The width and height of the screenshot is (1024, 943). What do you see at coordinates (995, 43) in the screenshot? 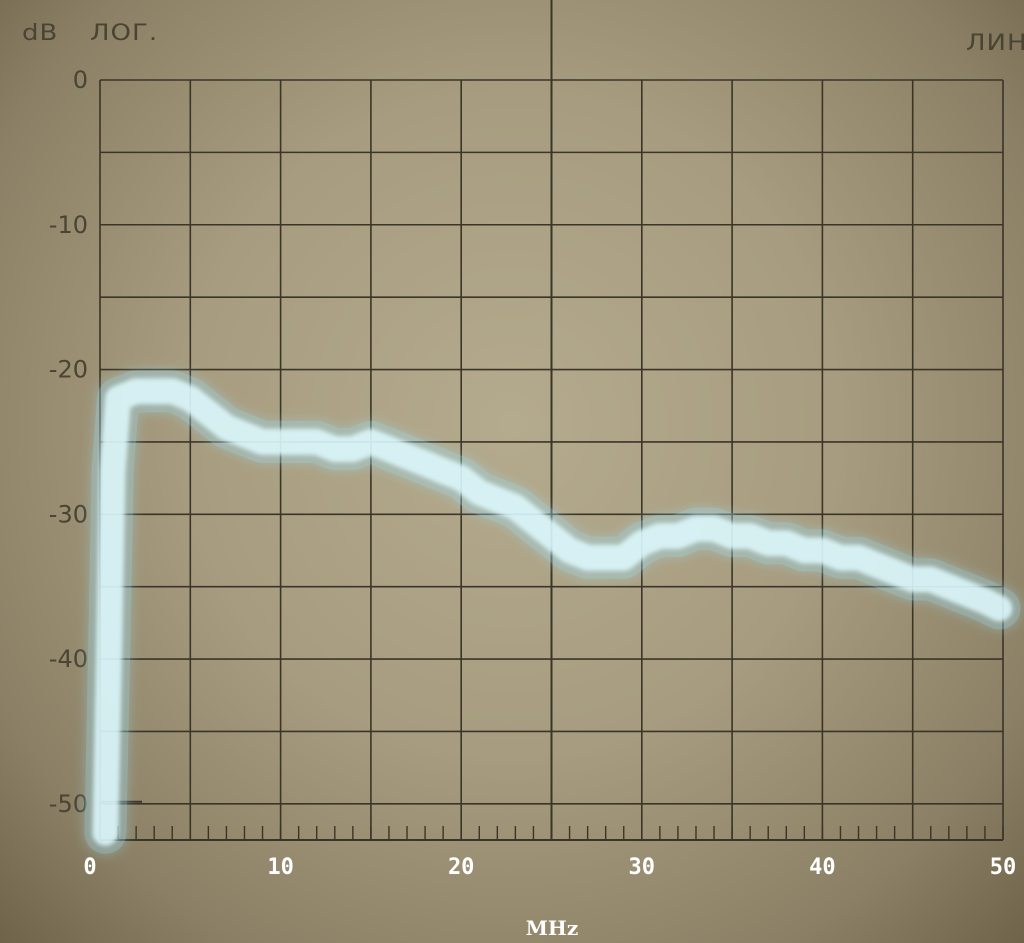
I see `lin-scale-label: ЛИН.` at bounding box center [995, 43].